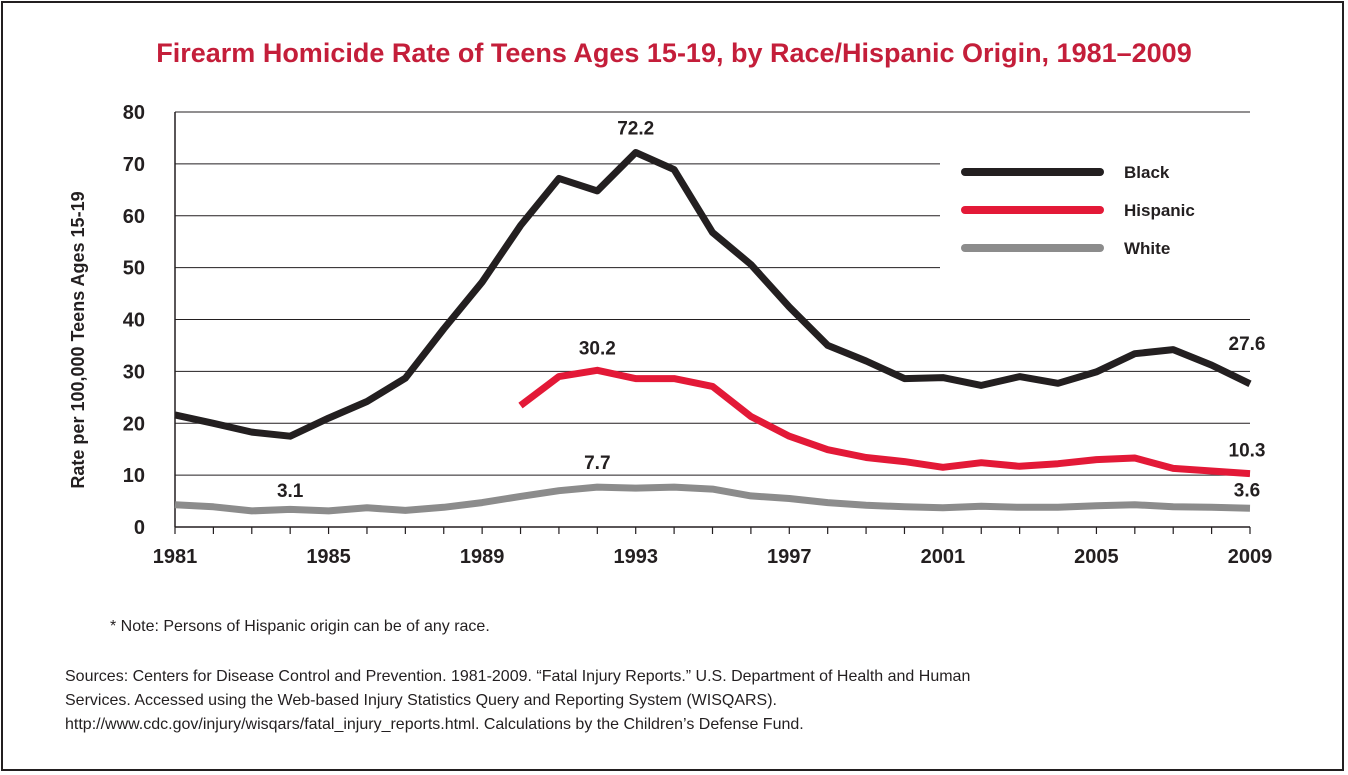 The image size is (1348, 775). Describe the element at coordinates (1250, 557) in the screenshot. I see `x-tick-label-2009: 2009` at that location.